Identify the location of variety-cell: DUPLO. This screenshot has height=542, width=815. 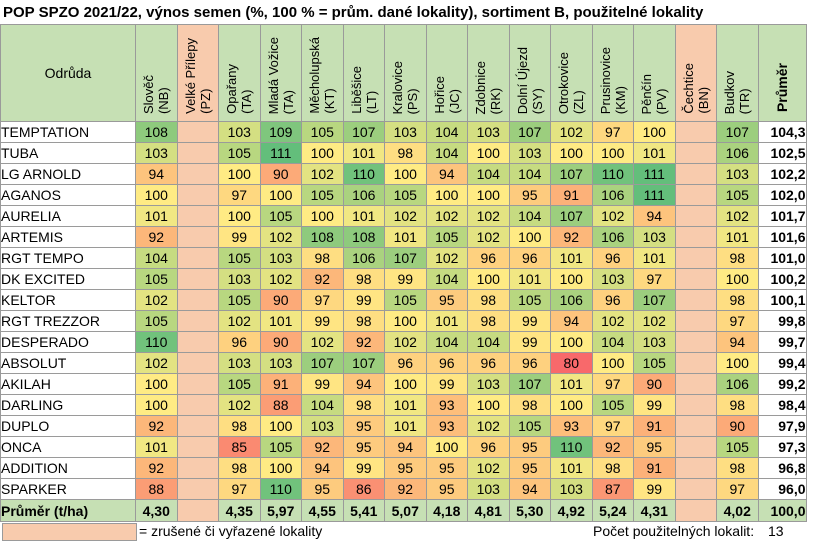
(68, 426).